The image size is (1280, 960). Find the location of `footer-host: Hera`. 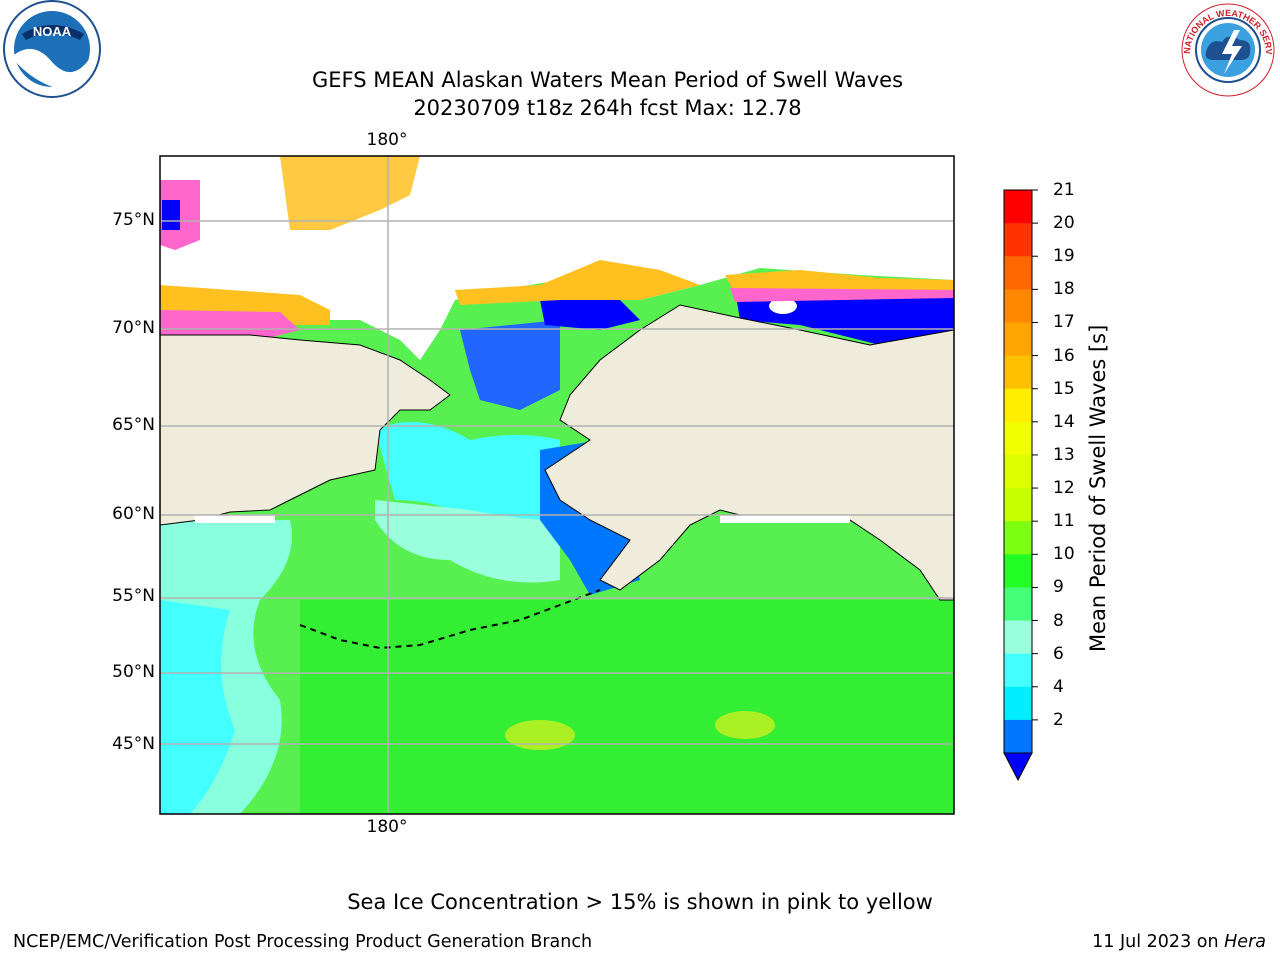

footer-host: Hera is located at coordinates (1245, 942).